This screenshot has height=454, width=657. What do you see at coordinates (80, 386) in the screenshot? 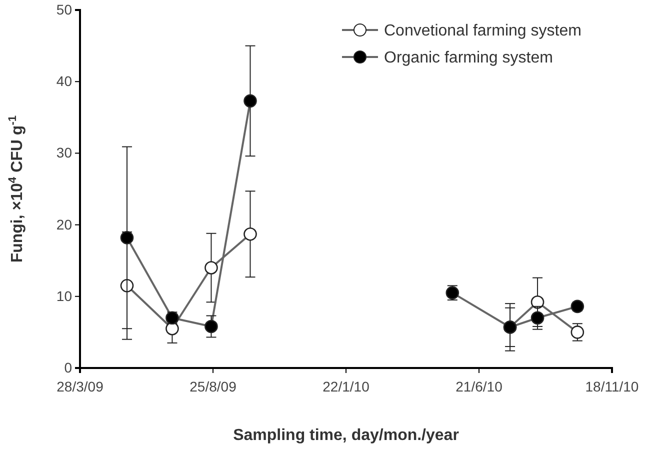
I see `x-tick-label: 28/3/09` at bounding box center [80, 386].